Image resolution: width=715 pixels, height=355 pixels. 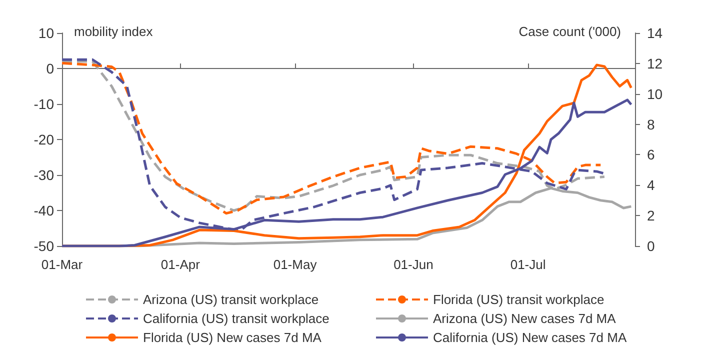 I want to click on y2-tick-label: 8, so click(x=651, y=124).